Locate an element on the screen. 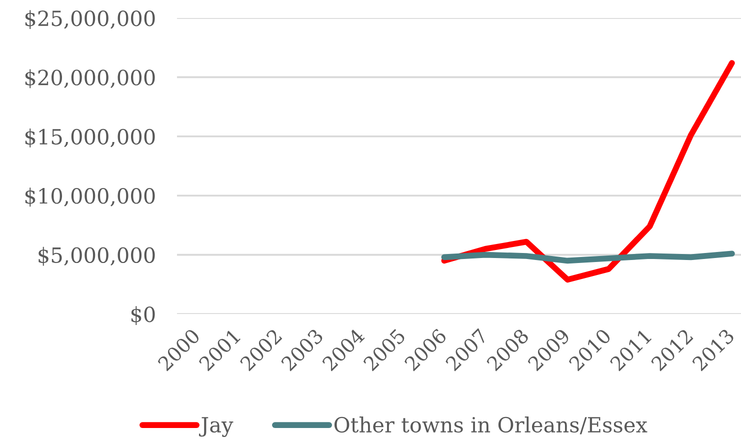 The width and height of the screenshot is (741, 440). y-tick-label: $25,000,000 is located at coordinates (90, 19).